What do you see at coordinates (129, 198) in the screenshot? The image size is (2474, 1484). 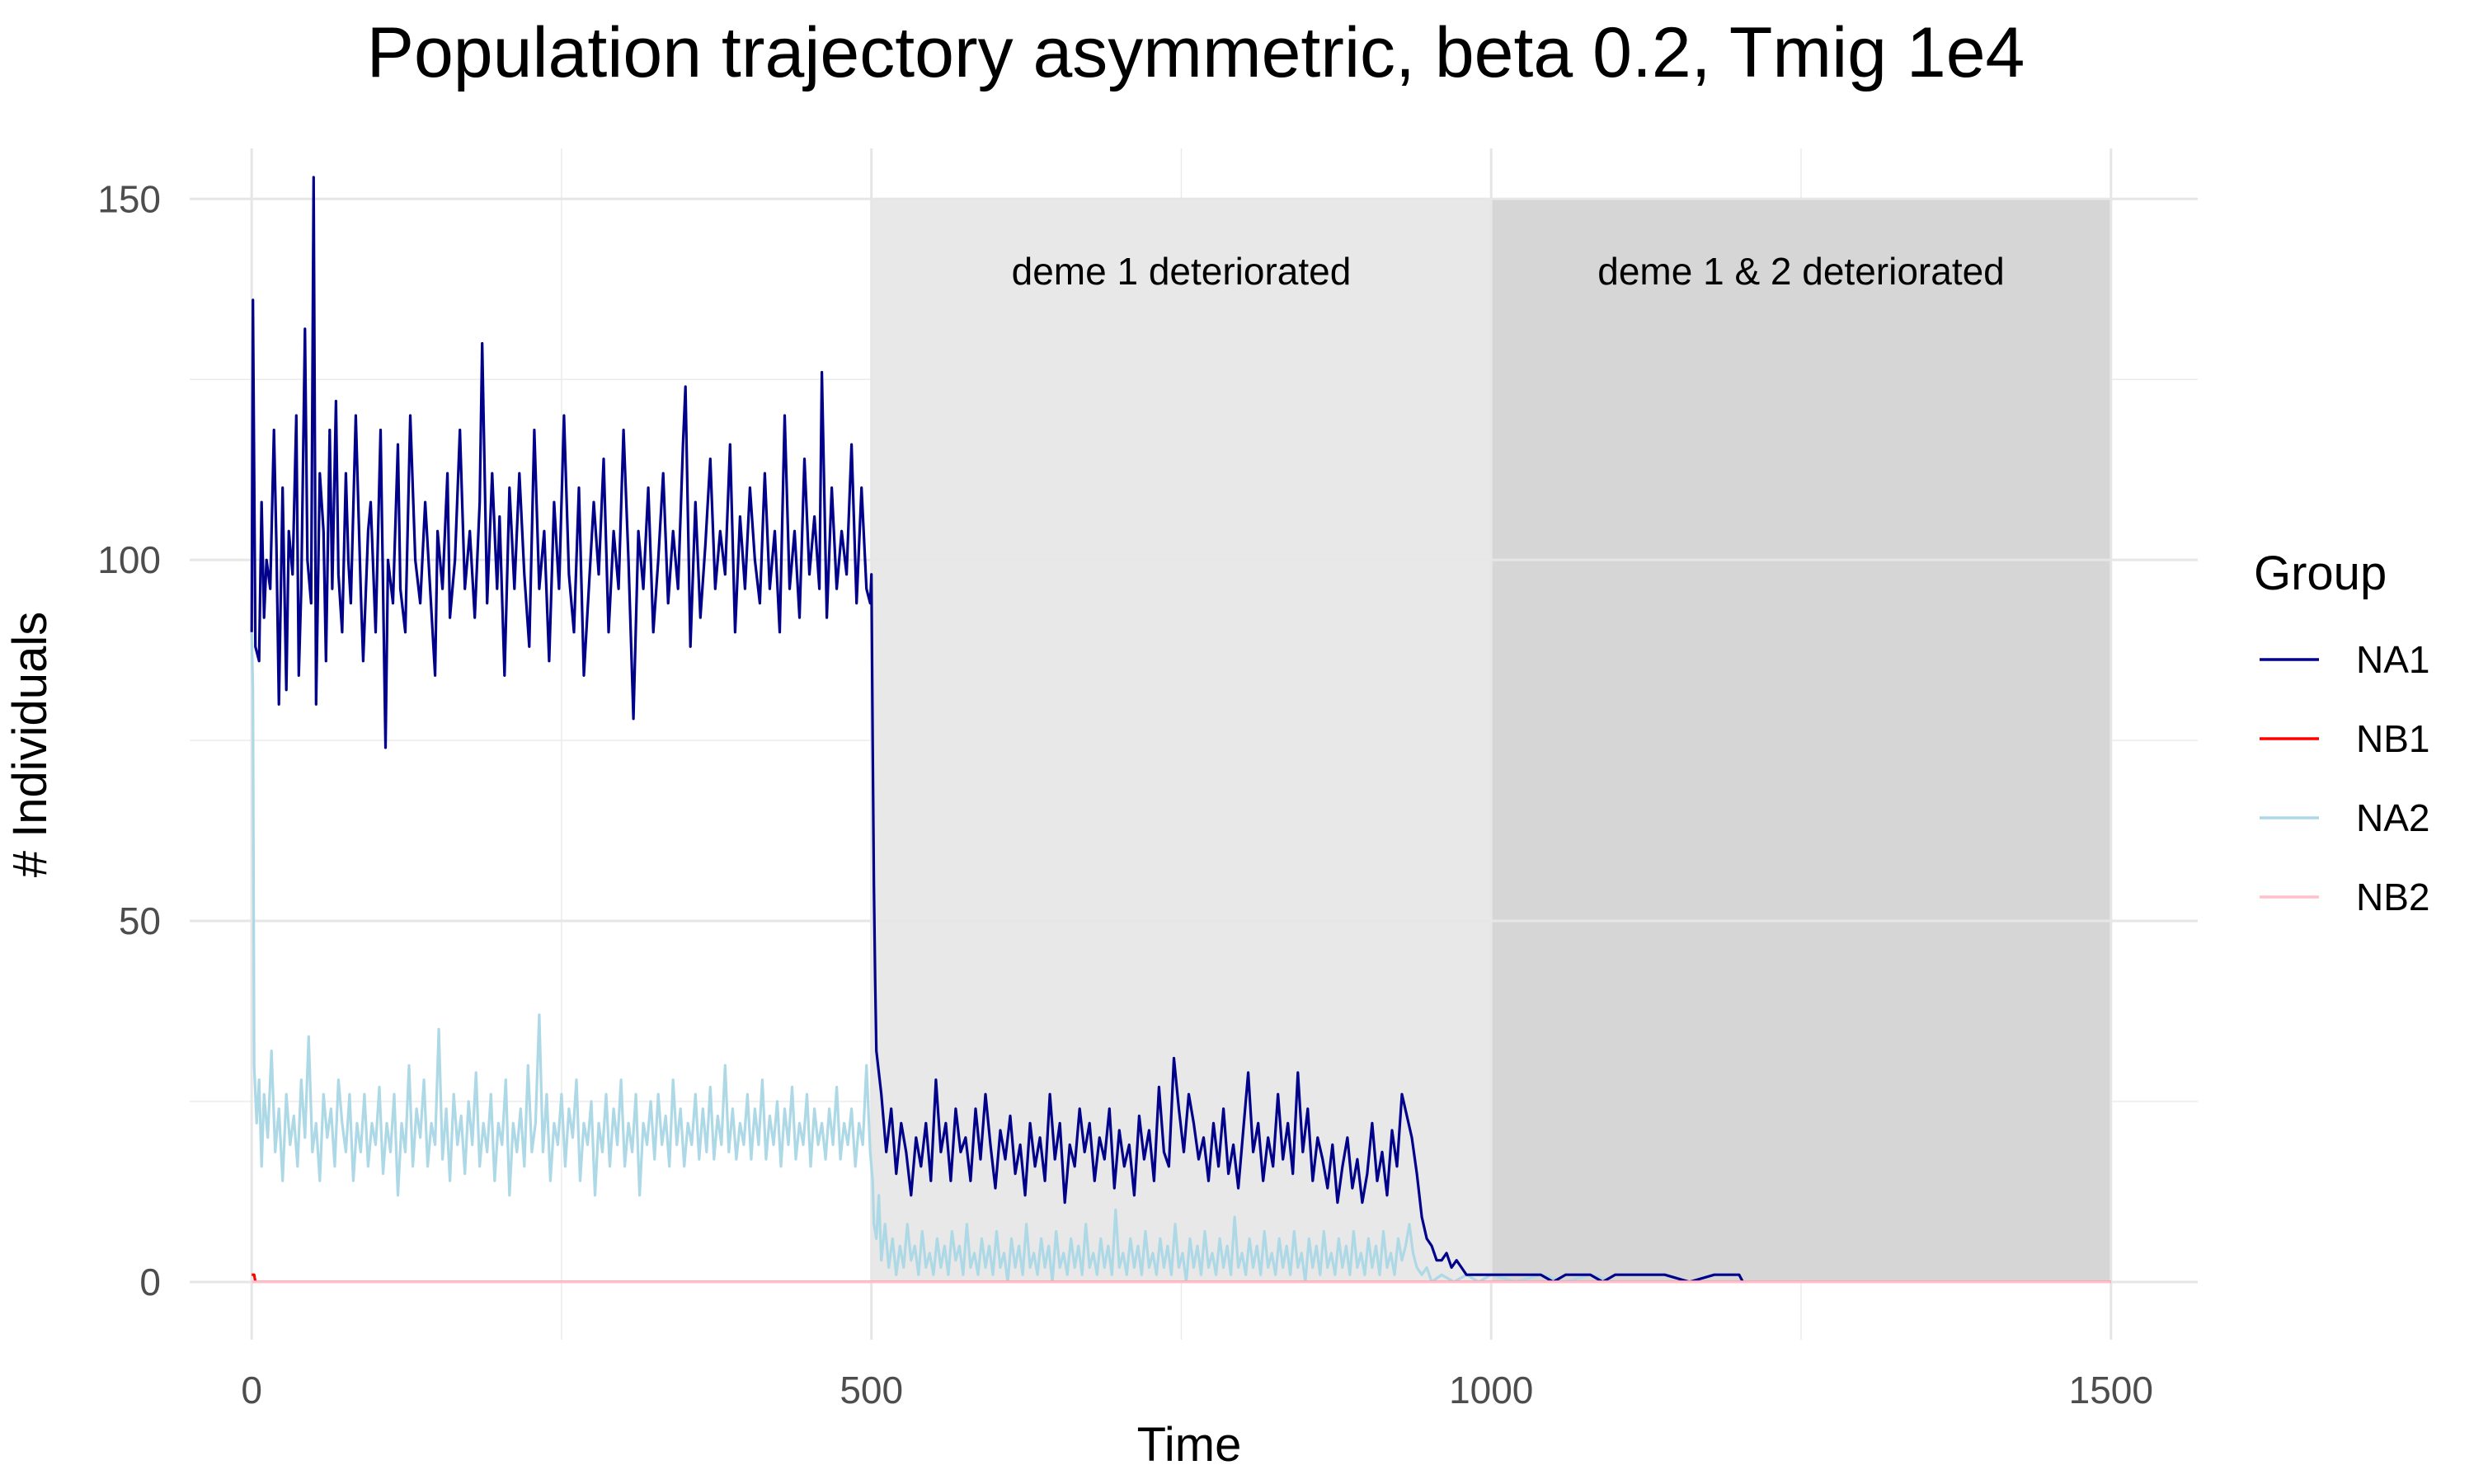 I see `y-tick-label: 150` at bounding box center [129, 198].